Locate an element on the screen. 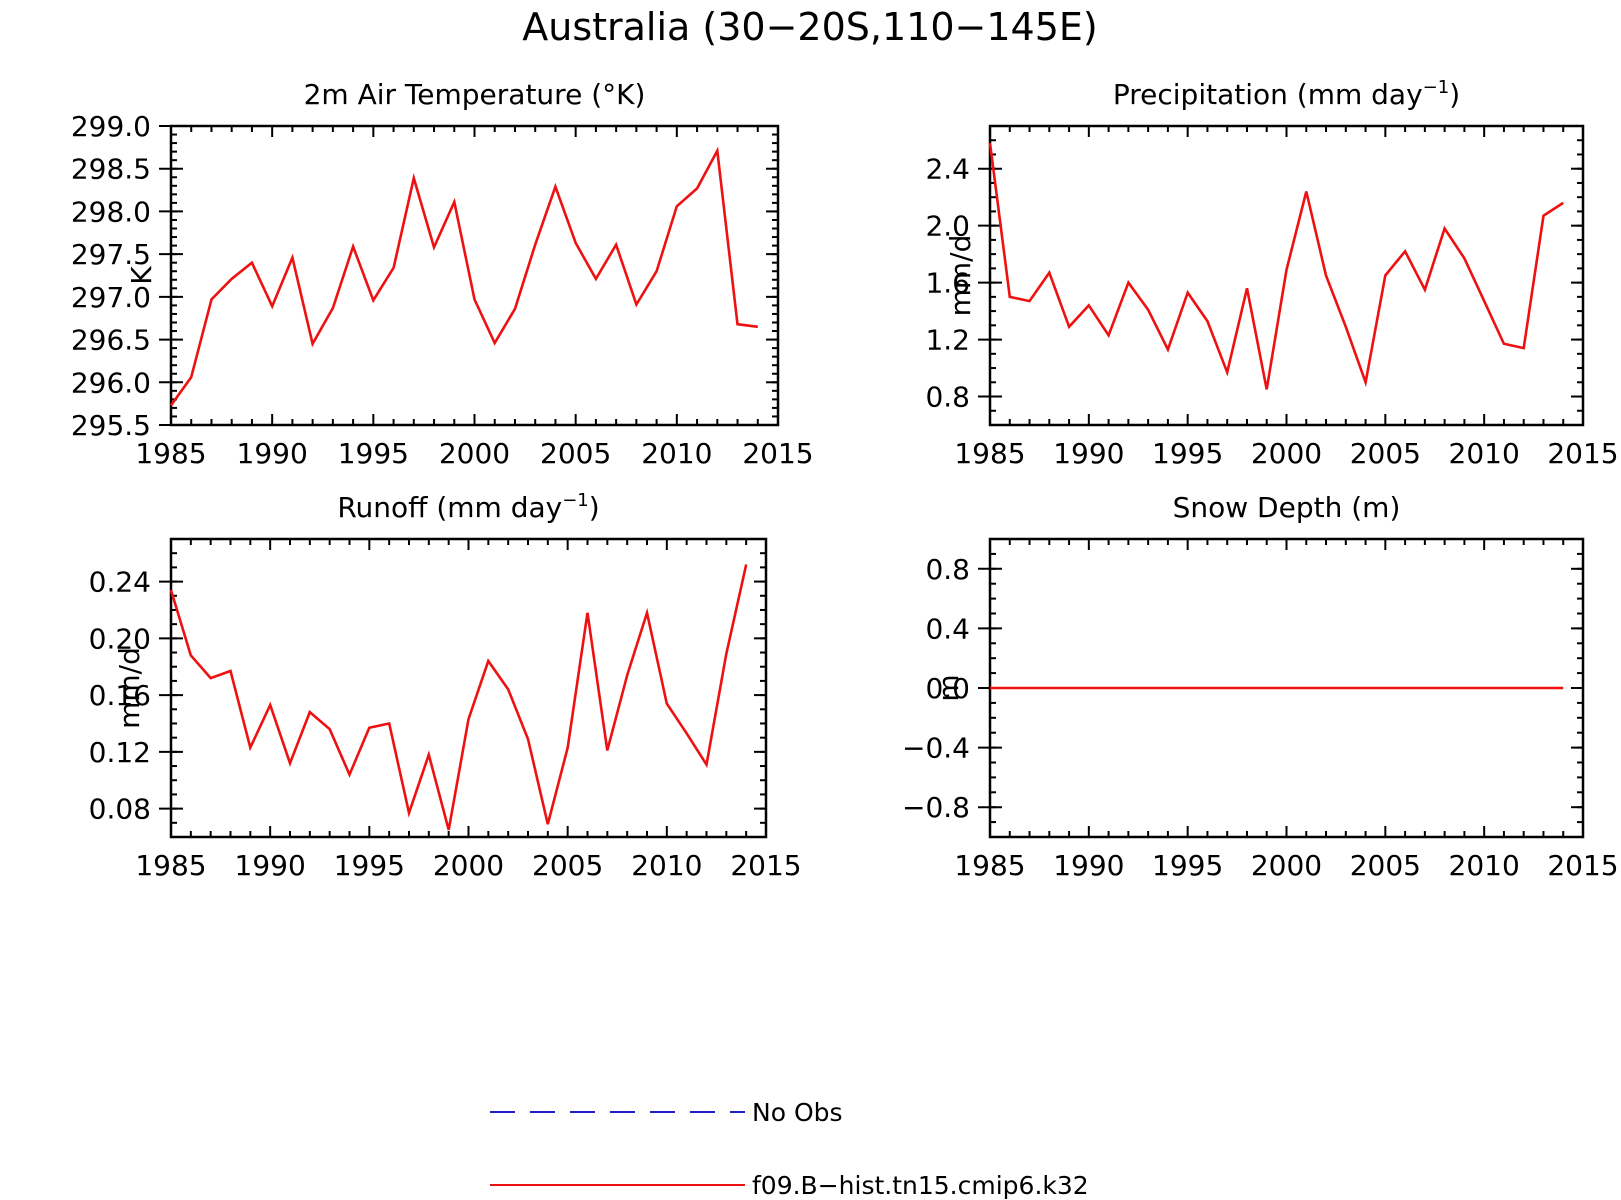 The width and height of the screenshot is (1621, 1200). y-tick-label: 0.4 is located at coordinates (947, 628).